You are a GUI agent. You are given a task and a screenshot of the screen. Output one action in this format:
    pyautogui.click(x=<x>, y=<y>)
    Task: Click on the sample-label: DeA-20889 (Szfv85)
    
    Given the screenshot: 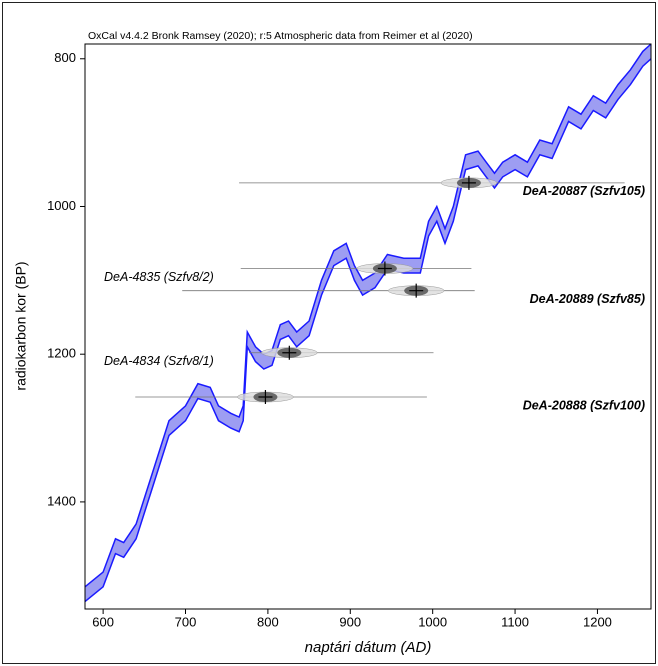 What is the action you would take?
    pyautogui.click(x=587, y=299)
    